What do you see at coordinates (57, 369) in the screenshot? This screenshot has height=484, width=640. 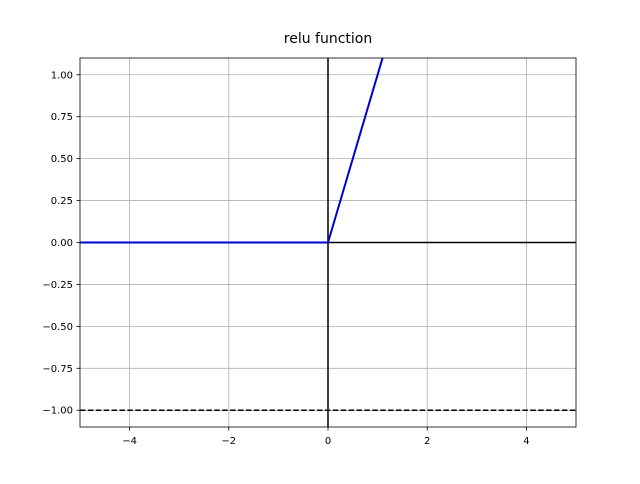 I see `y-tick-label: −0.75` at bounding box center [57, 369].